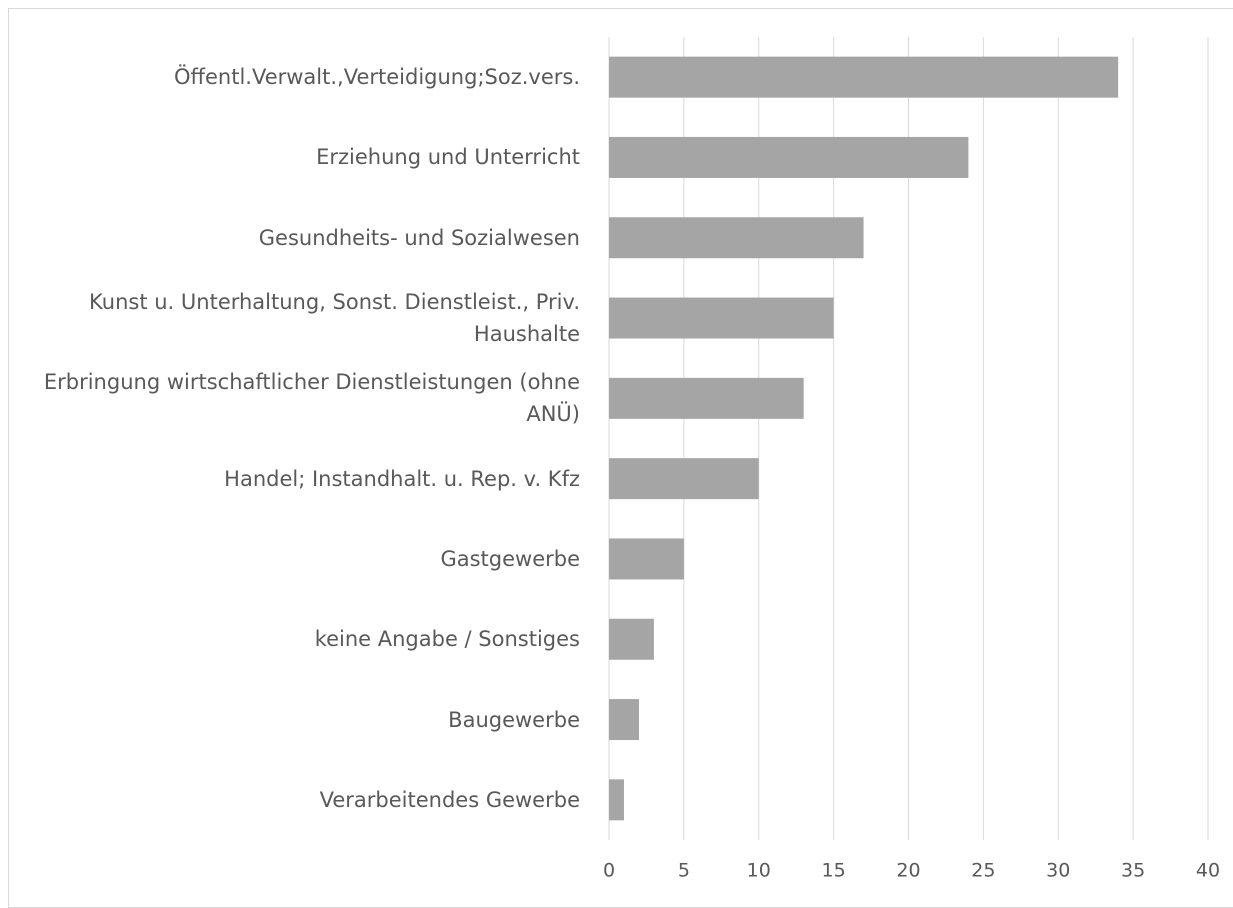  I want to click on y-tick-label: Gastgewerbe, so click(510, 558).